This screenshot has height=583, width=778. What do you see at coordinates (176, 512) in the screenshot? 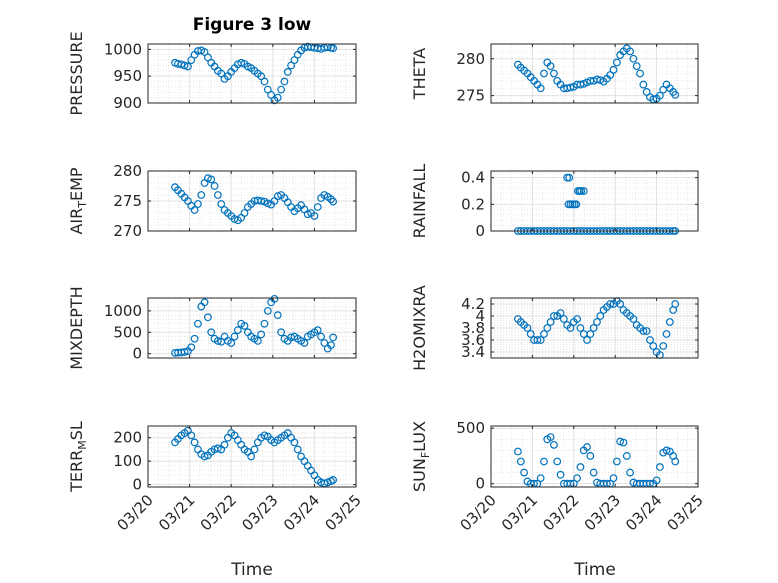
I see `x-tick-label: 03/21` at bounding box center [176, 512].